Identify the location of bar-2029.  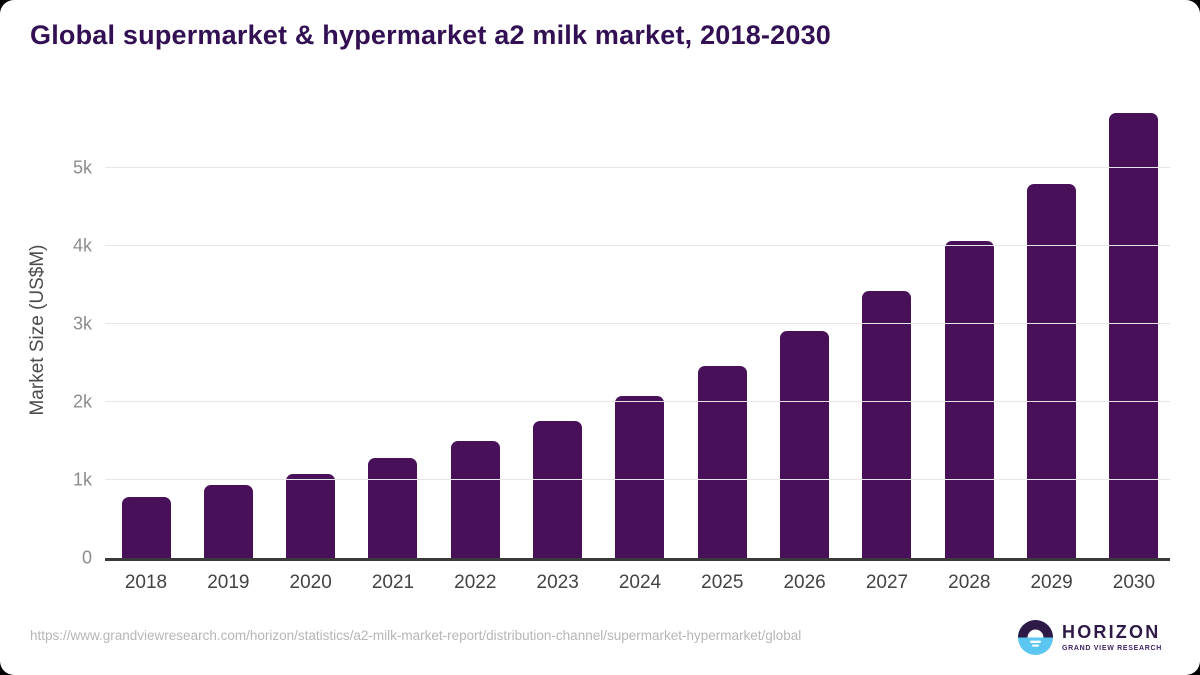
(1052, 370).